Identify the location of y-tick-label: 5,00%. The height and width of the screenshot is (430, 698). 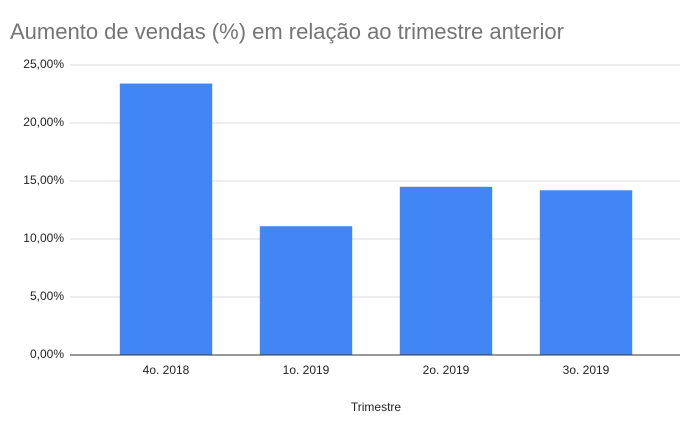
(47, 296).